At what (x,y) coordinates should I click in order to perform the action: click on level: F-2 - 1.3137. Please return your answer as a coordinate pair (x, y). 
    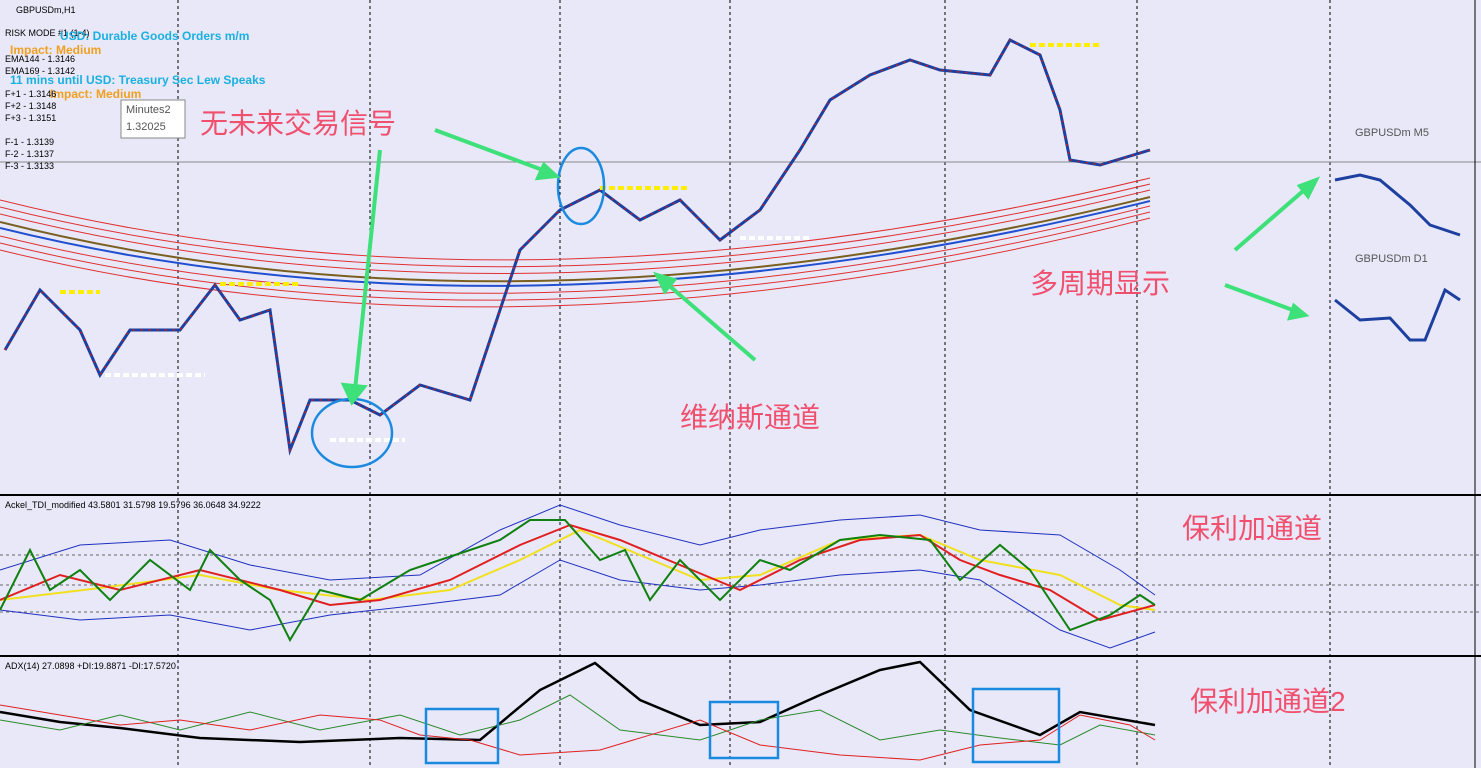
    Looking at the image, I should click on (30, 154).